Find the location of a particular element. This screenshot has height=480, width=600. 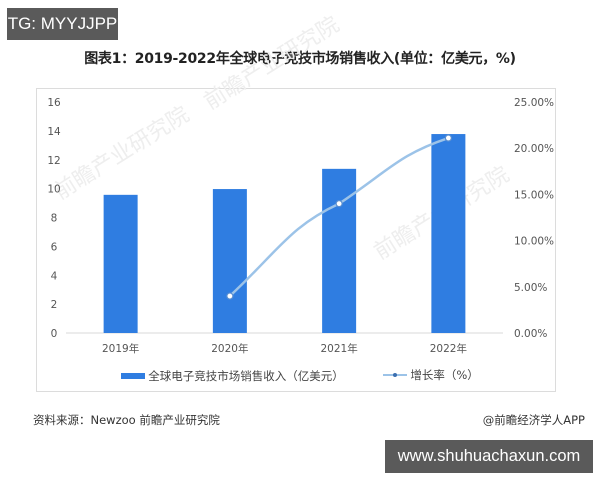

right-axis-tick-label: 5.00% is located at coordinates (530, 288).